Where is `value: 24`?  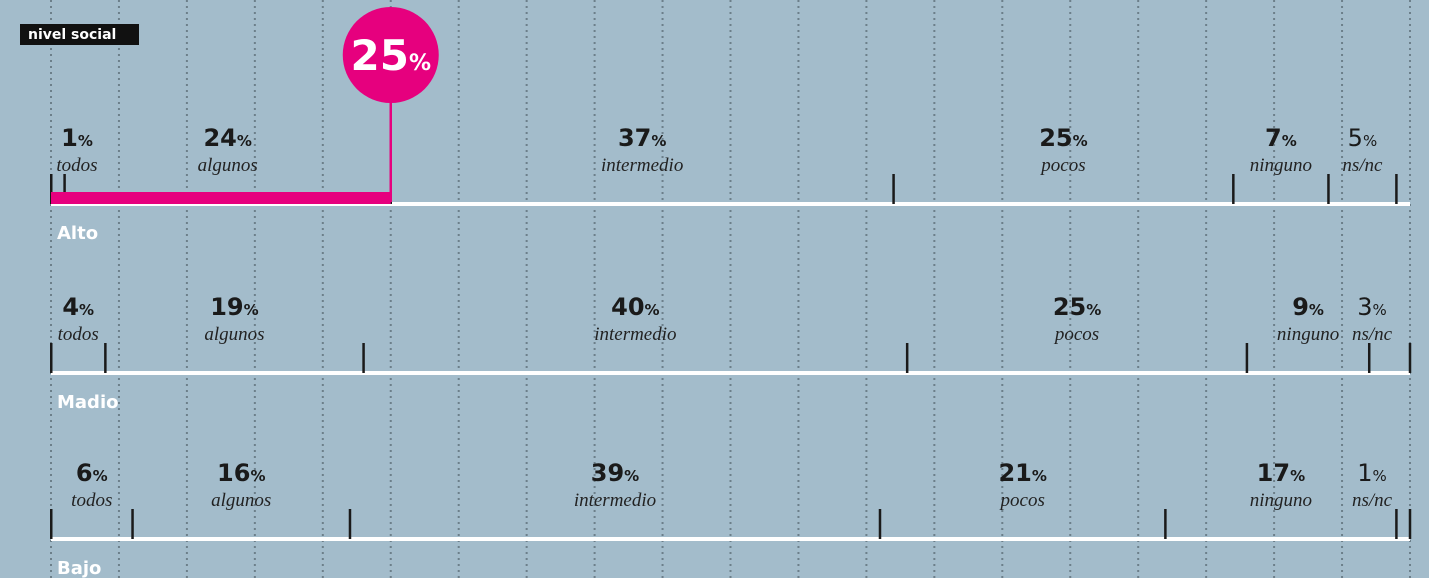
value: 24 is located at coordinates (219, 138).